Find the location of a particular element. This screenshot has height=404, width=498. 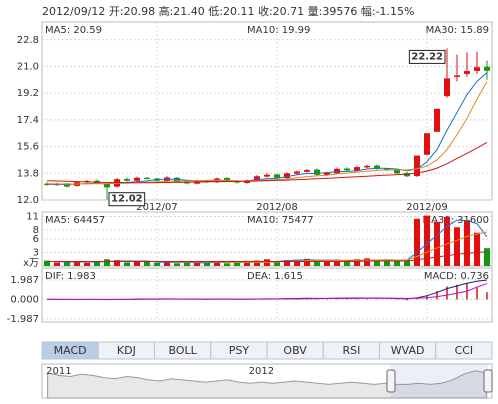

legend-entry: MA30: 15.89 is located at coordinates (457, 30).